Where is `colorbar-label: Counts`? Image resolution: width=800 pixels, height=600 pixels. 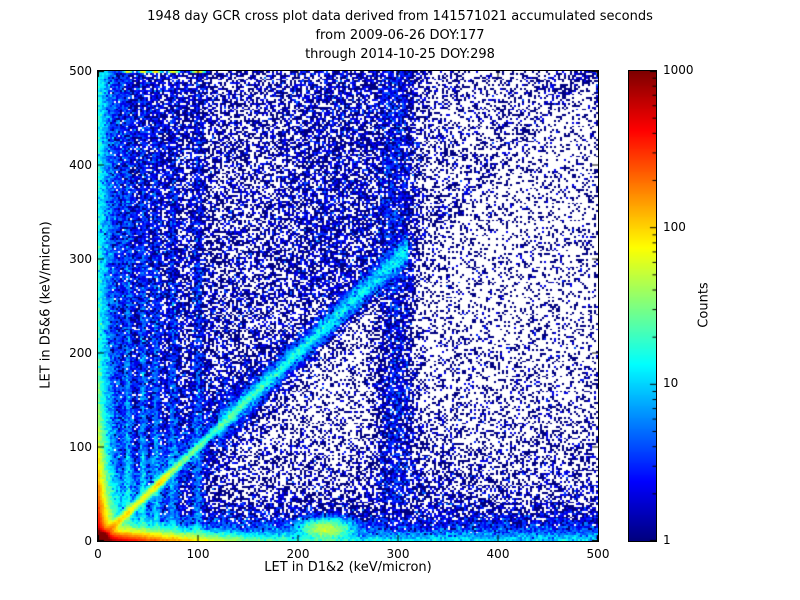
colorbar-label: Counts is located at coordinates (704, 305).